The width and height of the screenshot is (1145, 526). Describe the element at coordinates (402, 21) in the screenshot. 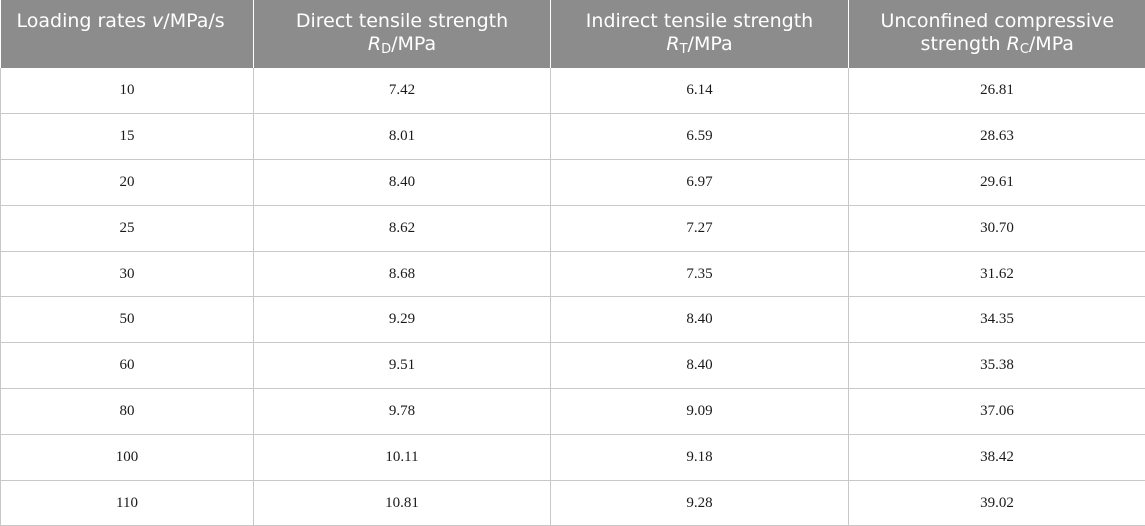

I see `header-text: Direct tensile strength` at that location.